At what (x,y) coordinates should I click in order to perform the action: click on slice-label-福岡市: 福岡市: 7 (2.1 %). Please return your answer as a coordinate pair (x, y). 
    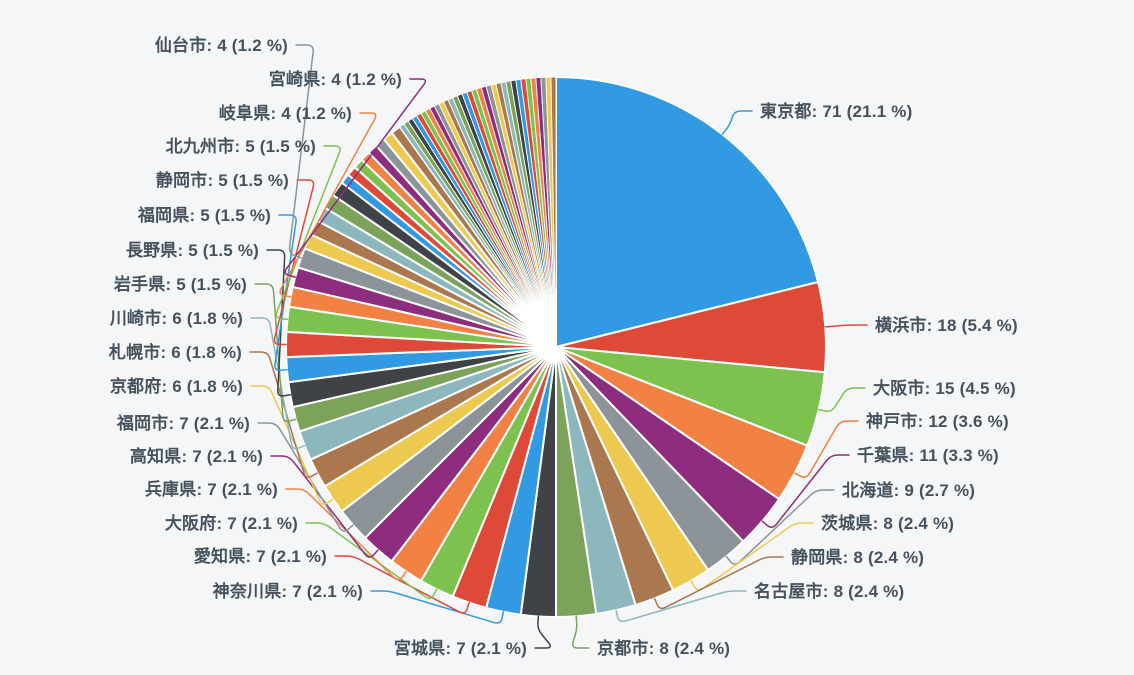
    Looking at the image, I should click on (183, 423).